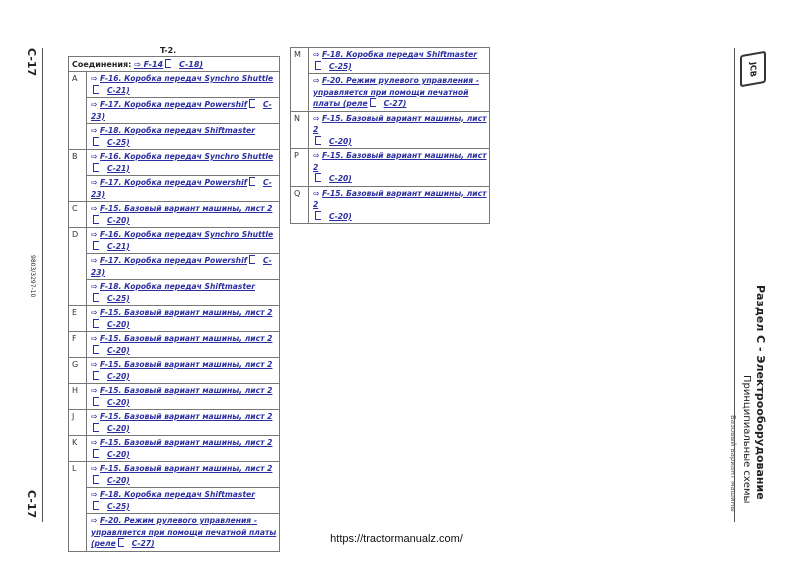 The image size is (793, 561). What do you see at coordinates (77, 266) in the screenshot?
I see `connector-letter: D` at bounding box center [77, 266].